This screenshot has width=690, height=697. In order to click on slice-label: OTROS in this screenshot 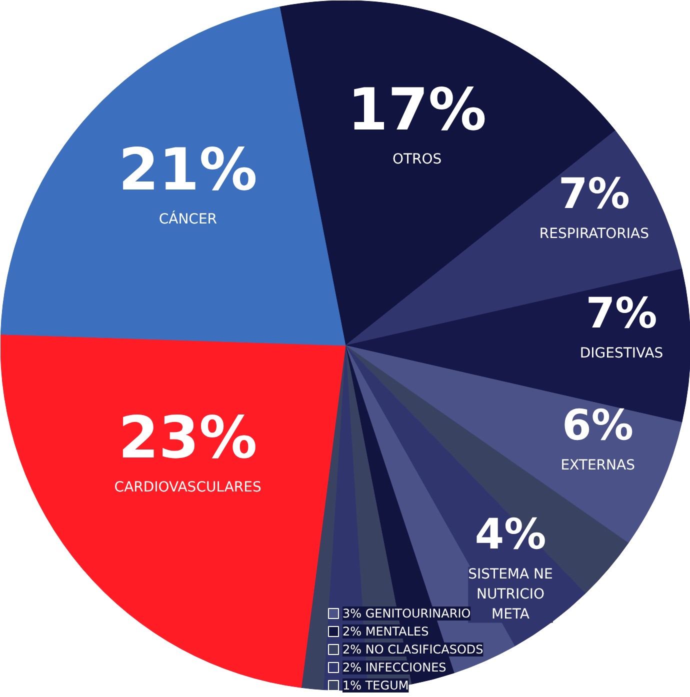, I will do `click(417, 159)`.